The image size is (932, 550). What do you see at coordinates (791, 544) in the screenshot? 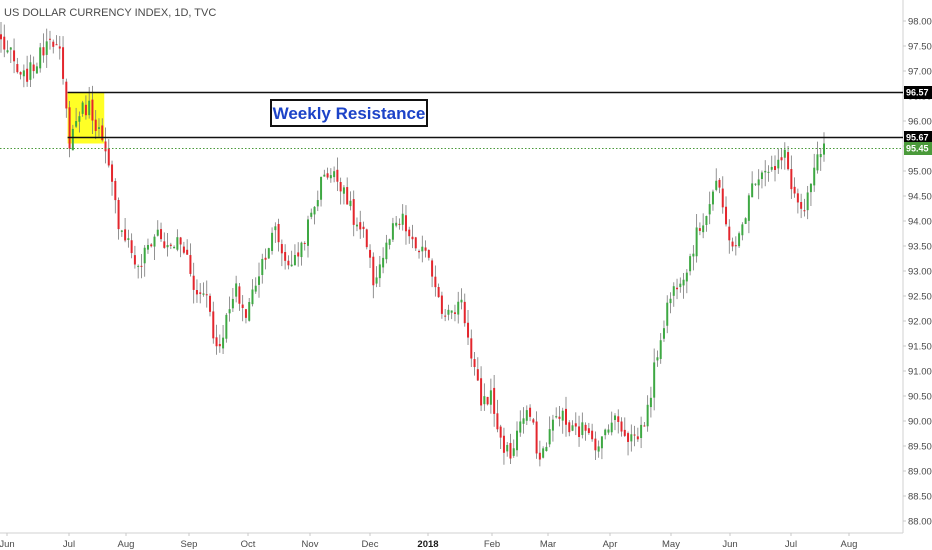
I see `x-tick-label: Jul` at bounding box center [791, 544].